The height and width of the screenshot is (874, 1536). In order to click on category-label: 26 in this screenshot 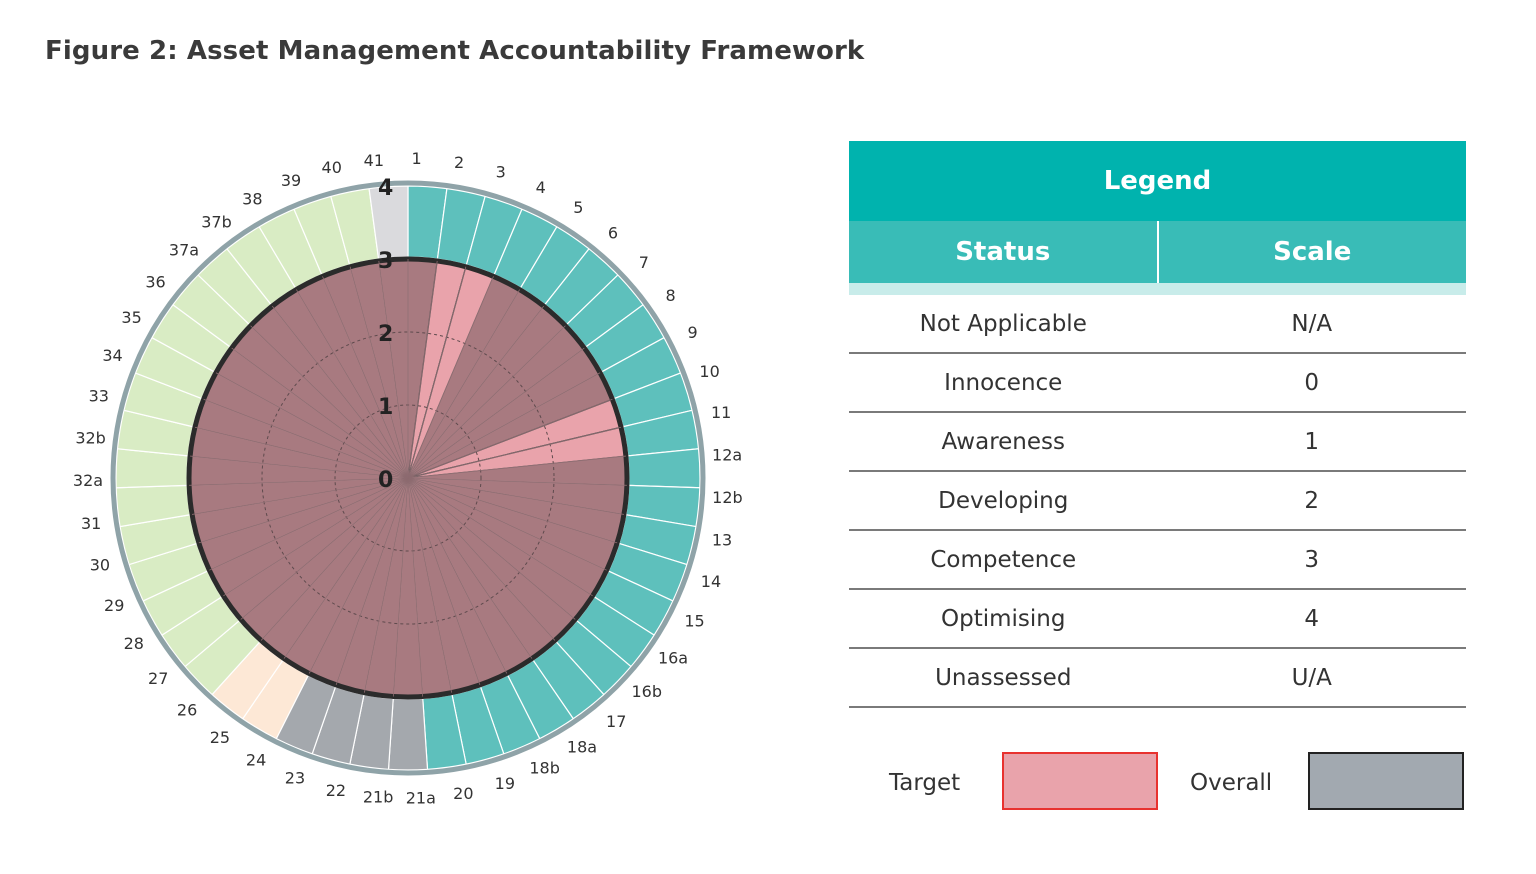, I will do `click(187, 710)`.